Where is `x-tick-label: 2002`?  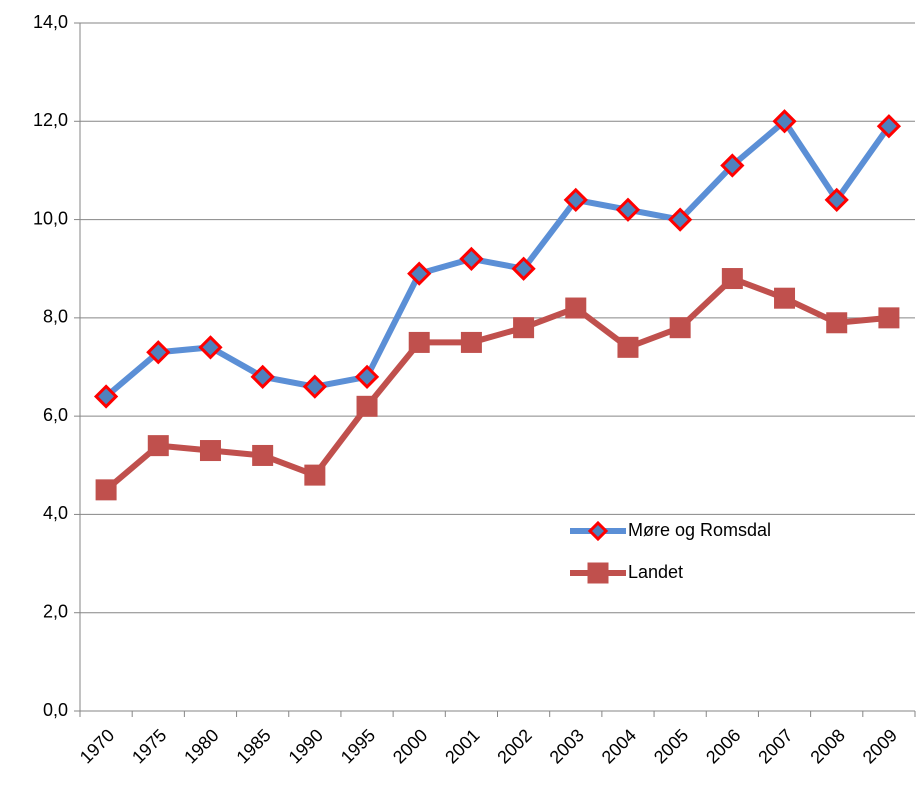
x-tick-label: 2002 is located at coordinates (514, 746).